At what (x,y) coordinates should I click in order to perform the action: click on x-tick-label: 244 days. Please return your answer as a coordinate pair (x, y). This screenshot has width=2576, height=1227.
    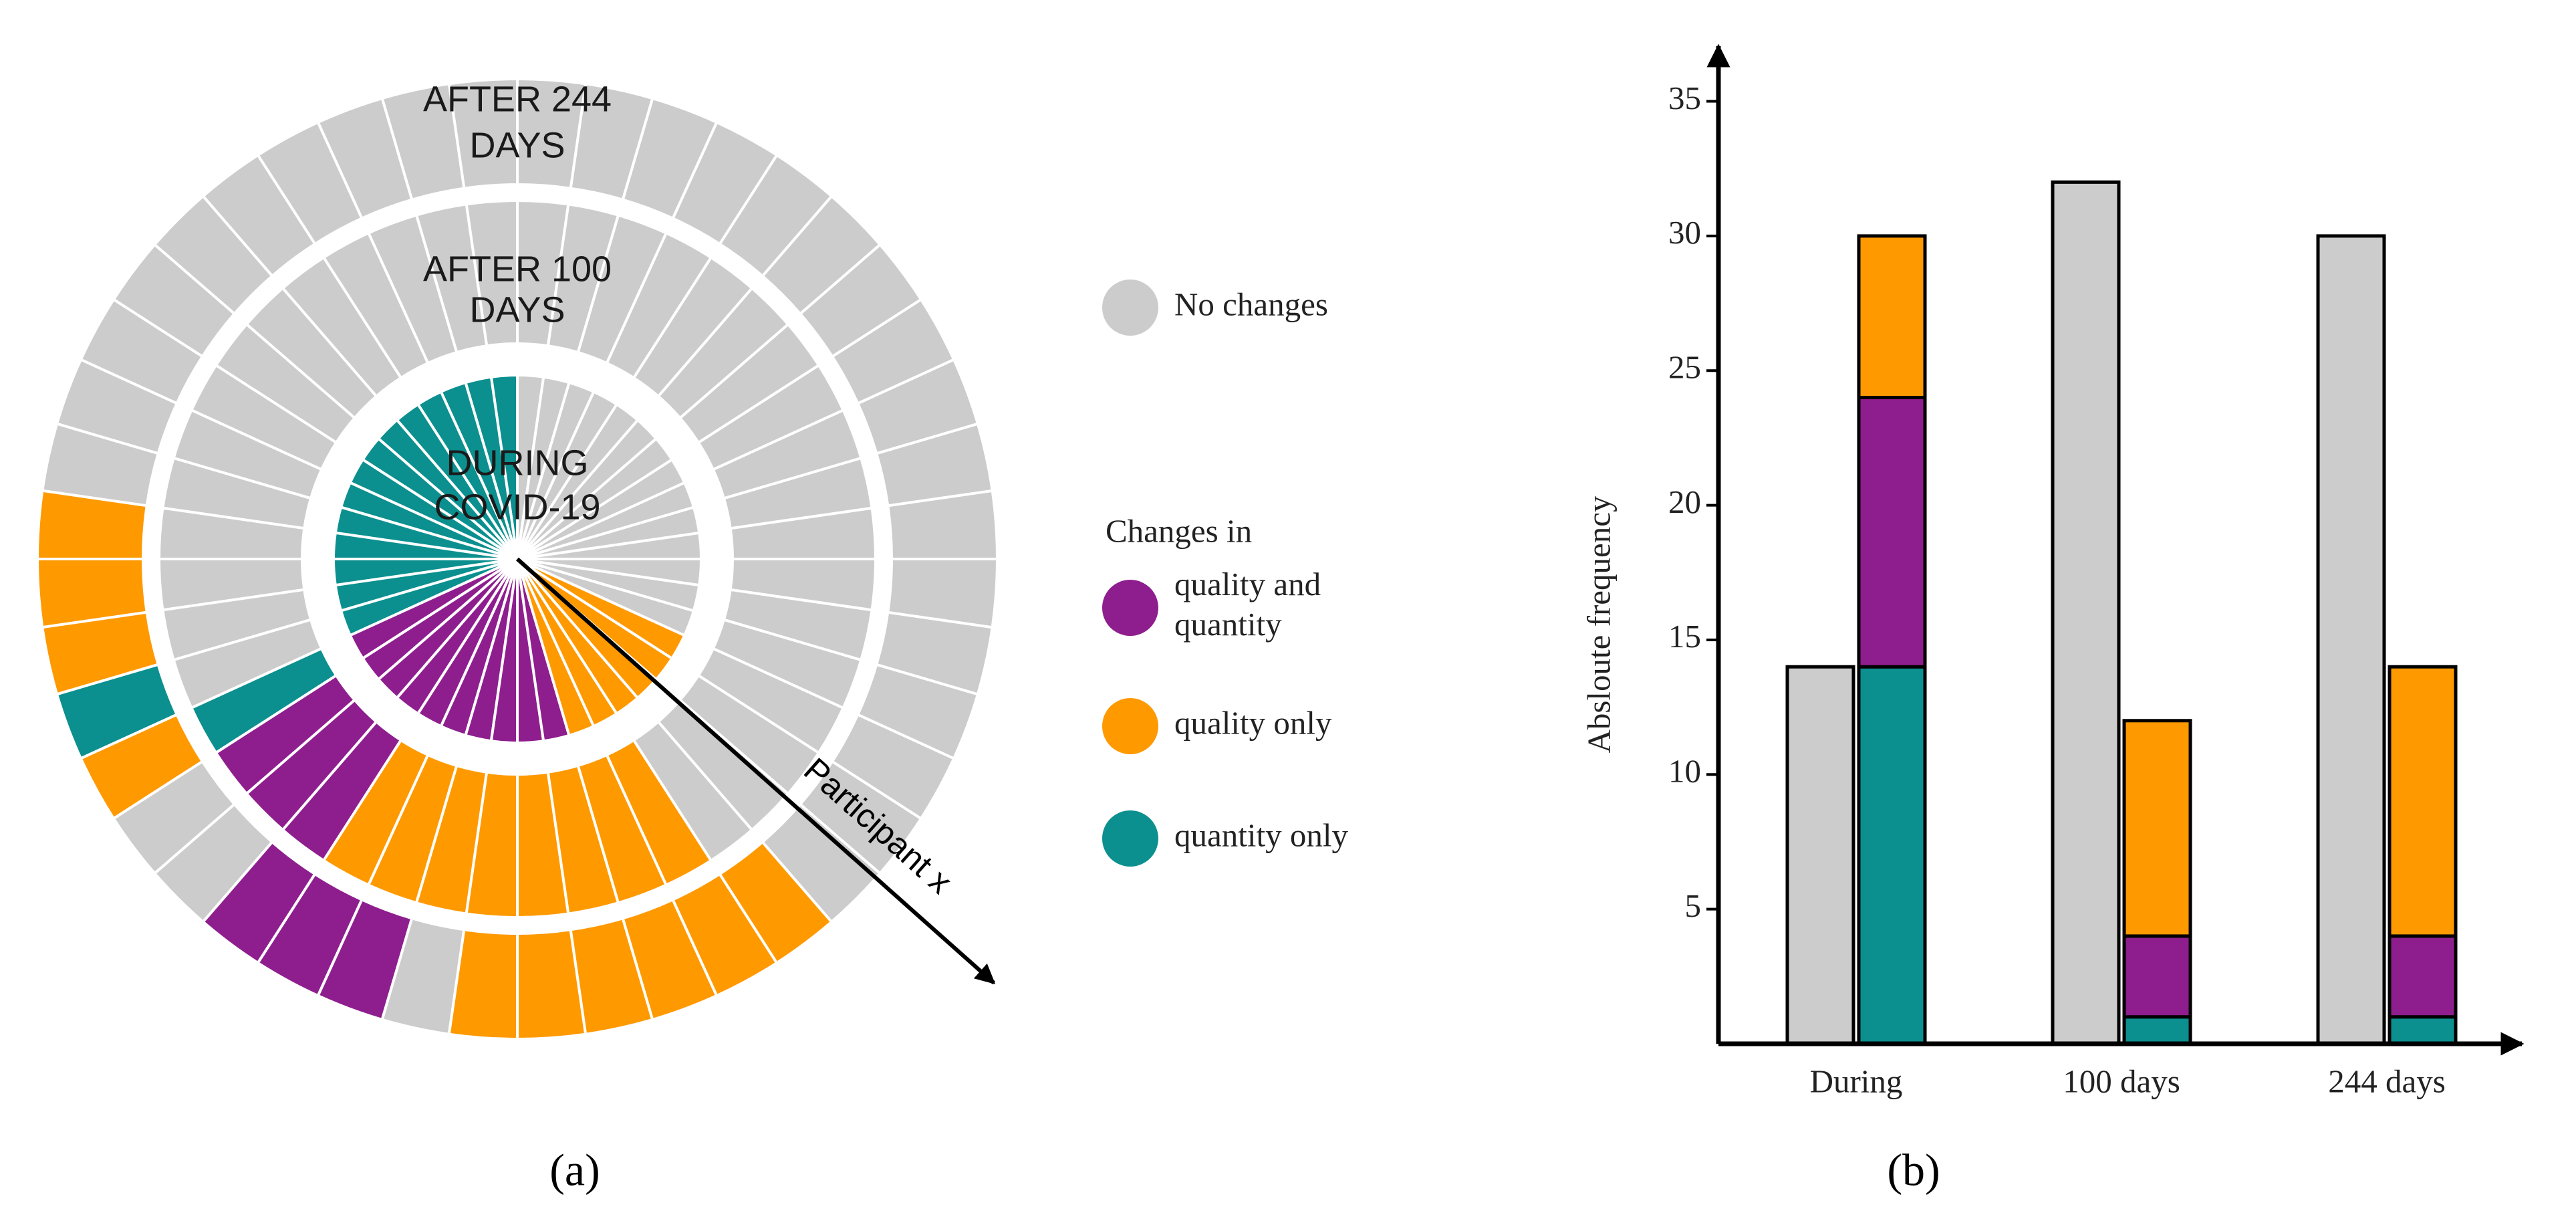
    Looking at the image, I should click on (2387, 1081).